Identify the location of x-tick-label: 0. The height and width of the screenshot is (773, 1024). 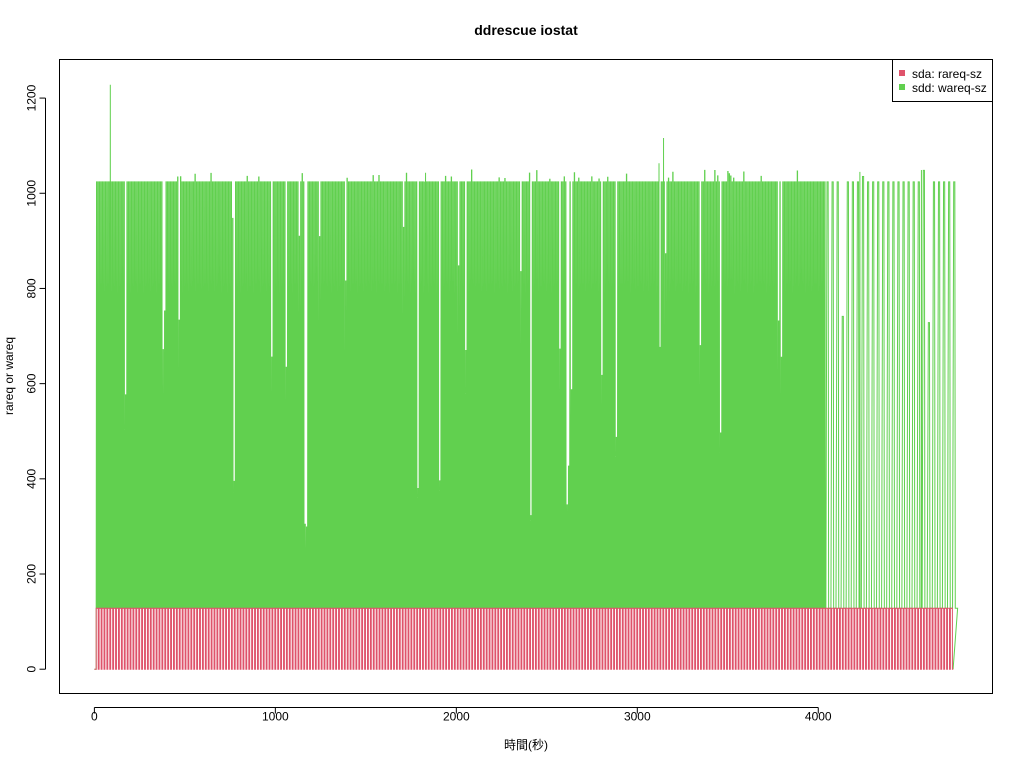
(94, 717).